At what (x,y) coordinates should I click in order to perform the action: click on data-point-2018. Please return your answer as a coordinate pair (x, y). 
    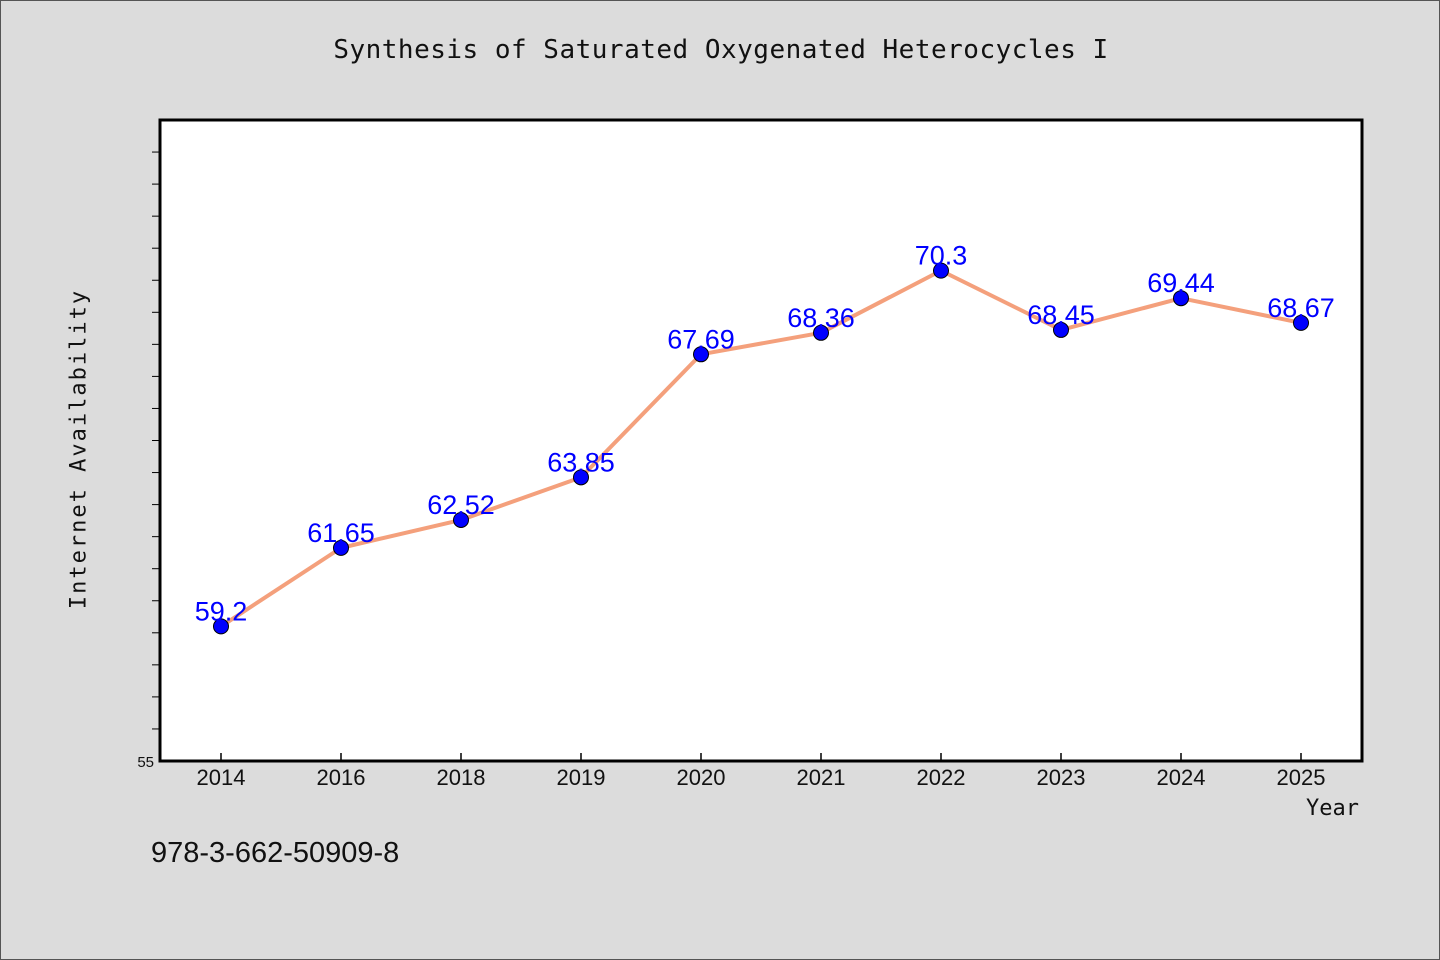
    Looking at the image, I should click on (461, 519).